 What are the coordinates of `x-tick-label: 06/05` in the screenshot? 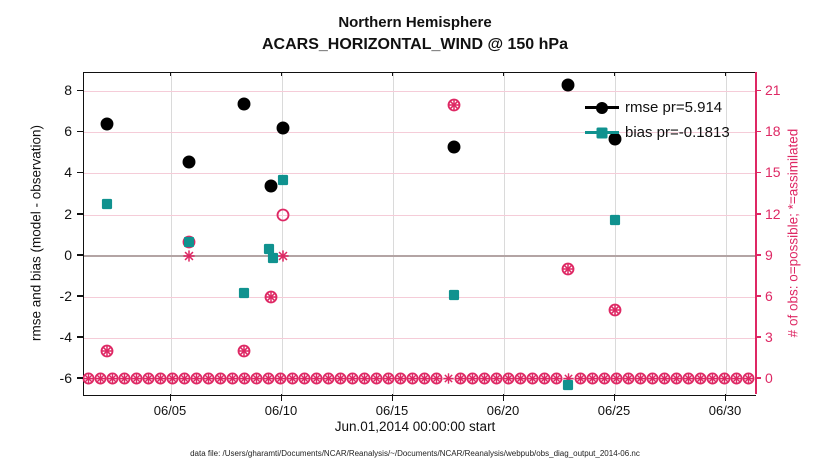 It's located at (170, 410).